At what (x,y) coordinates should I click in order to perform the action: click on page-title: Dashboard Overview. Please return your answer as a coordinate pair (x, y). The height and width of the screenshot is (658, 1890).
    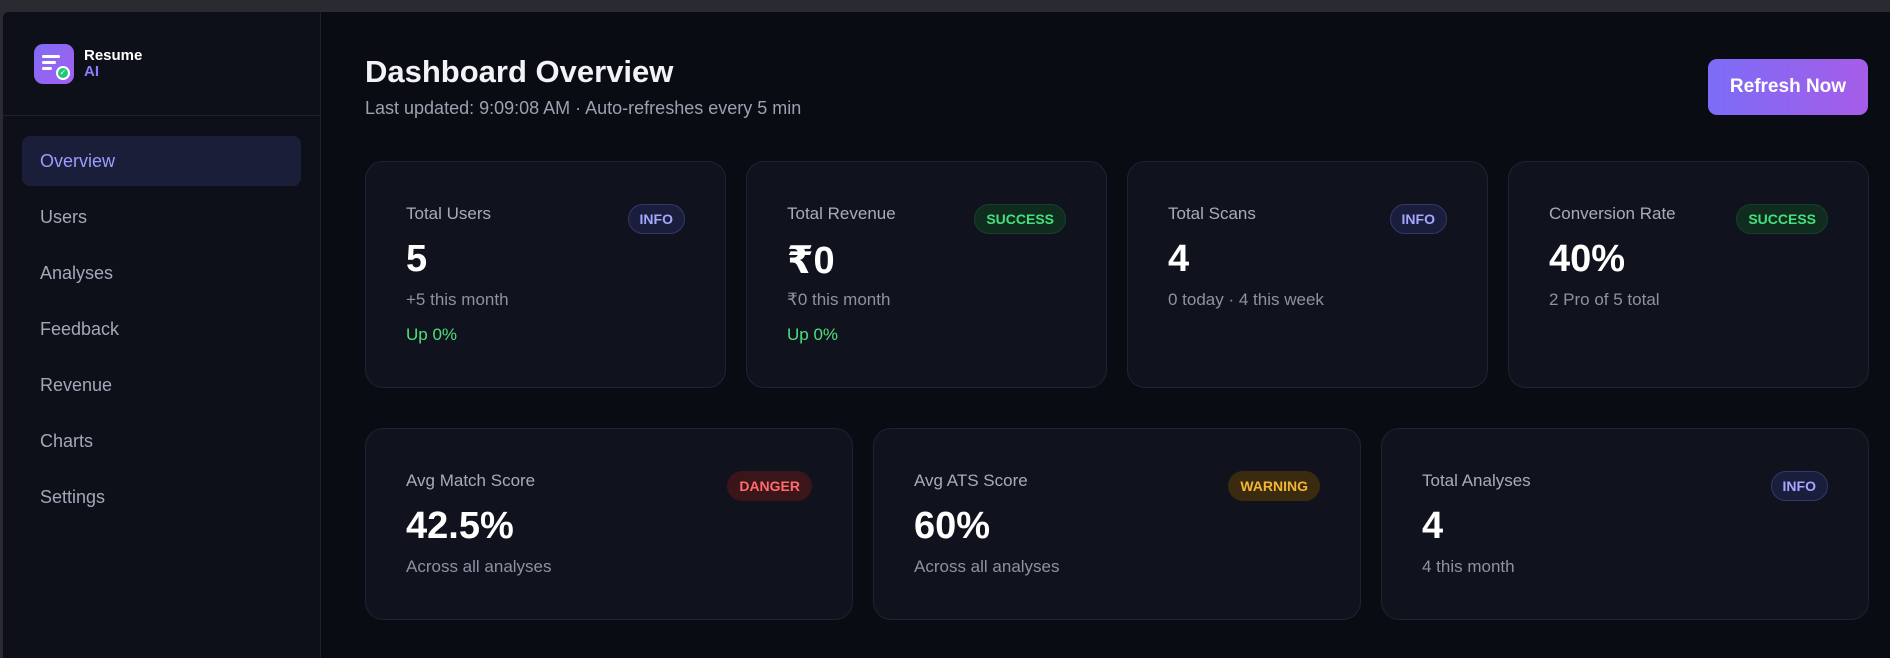
    Looking at the image, I should click on (519, 71).